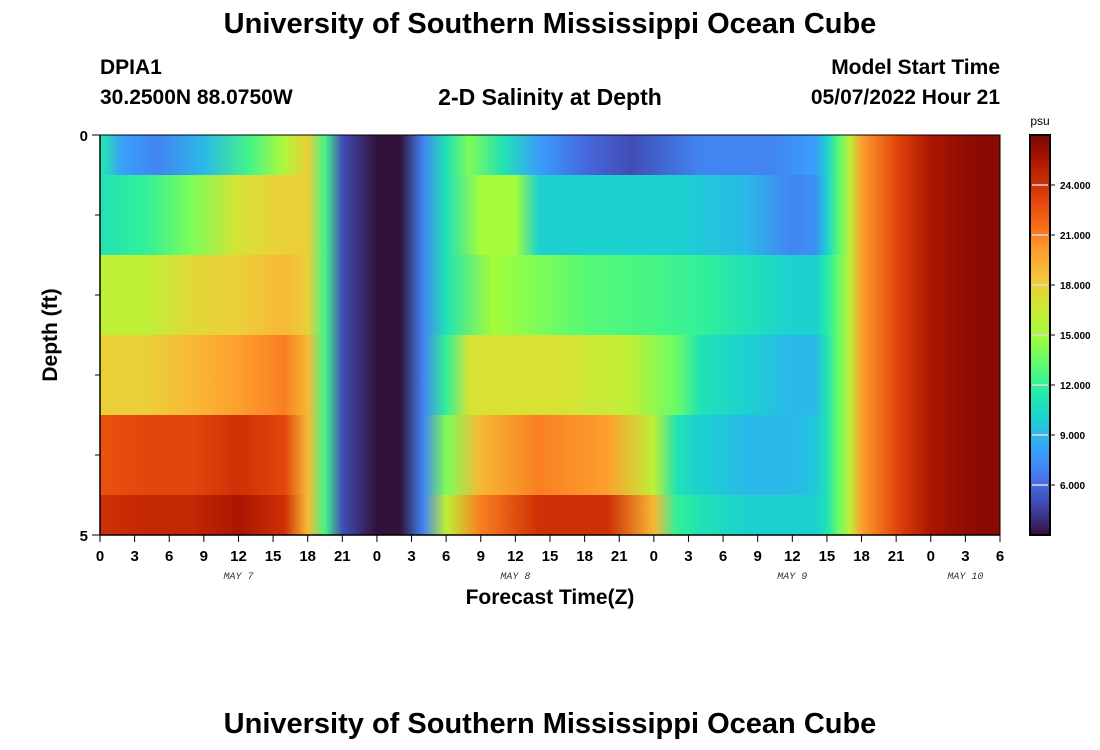 This screenshot has height=750, width=1100. Describe the element at coordinates (1075, 236) in the screenshot. I see `colorbar-tick-label: 21.000` at that location.